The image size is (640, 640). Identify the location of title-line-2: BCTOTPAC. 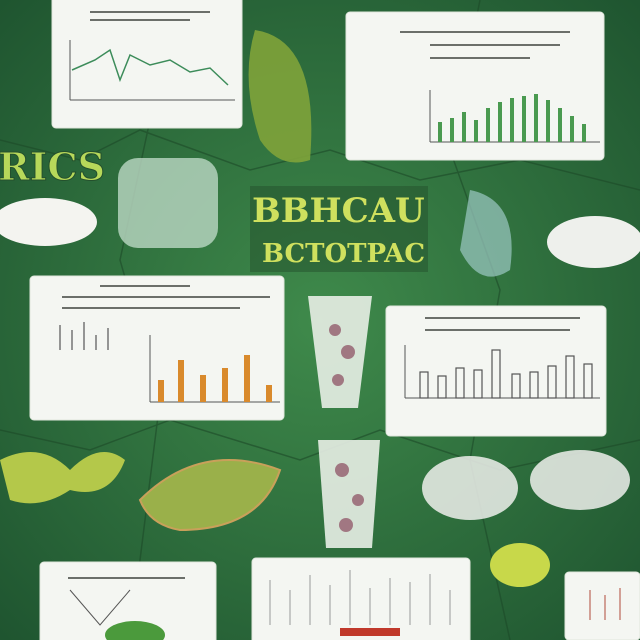
(343, 254).